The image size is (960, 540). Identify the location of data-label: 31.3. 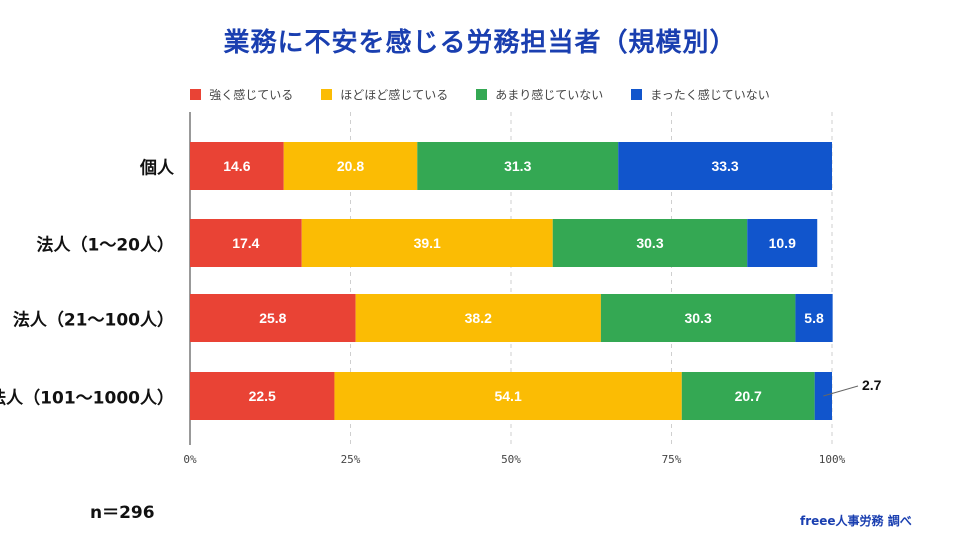
(517, 166).